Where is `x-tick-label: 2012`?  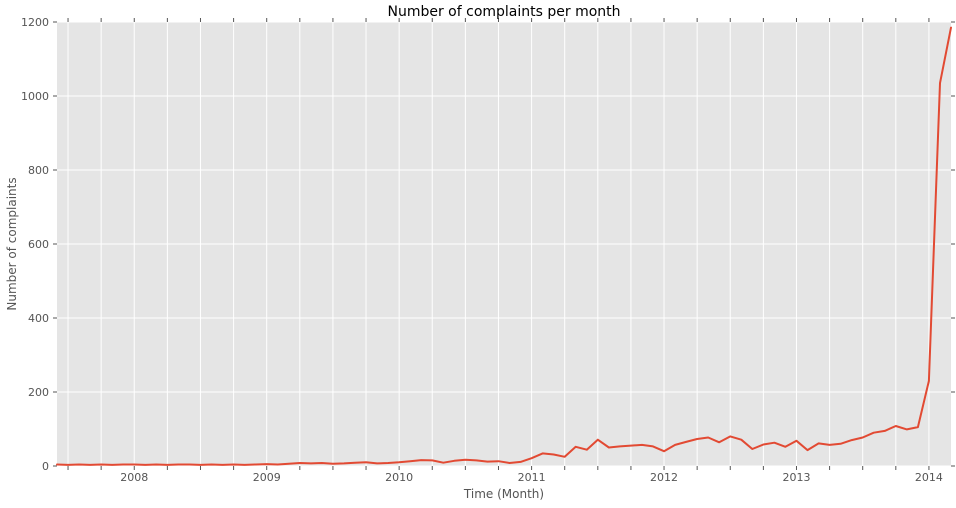
x-tick-label: 2012 is located at coordinates (664, 477).